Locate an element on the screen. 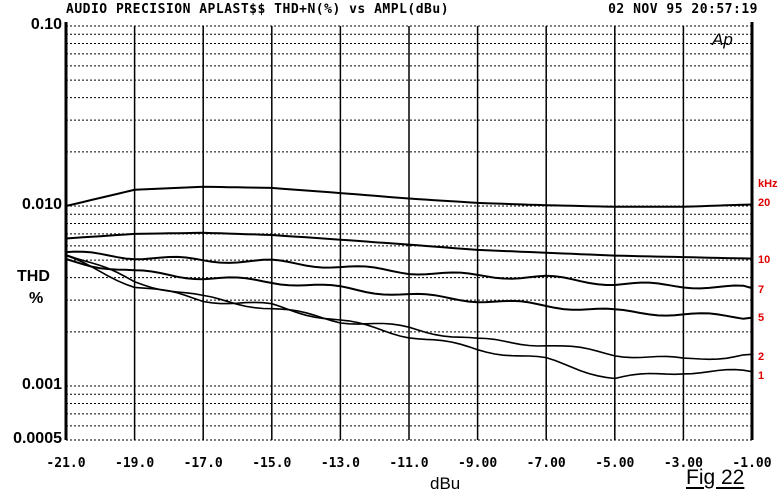  legend-label-2khz: 2 is located at coordinates (761, 357).